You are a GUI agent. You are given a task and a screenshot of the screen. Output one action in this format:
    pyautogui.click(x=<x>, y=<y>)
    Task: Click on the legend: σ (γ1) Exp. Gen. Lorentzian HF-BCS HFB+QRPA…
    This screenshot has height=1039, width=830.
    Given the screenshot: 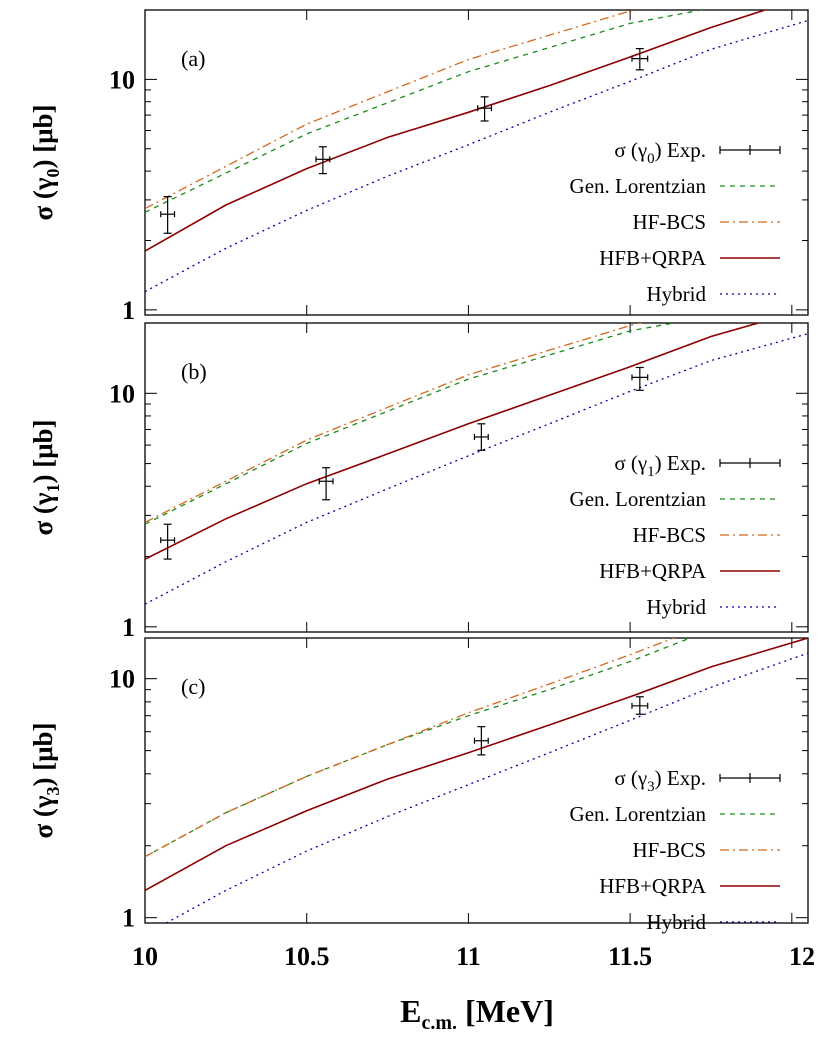 What is the action you would take?
    pyautogui.click(x=675, y=535)
    